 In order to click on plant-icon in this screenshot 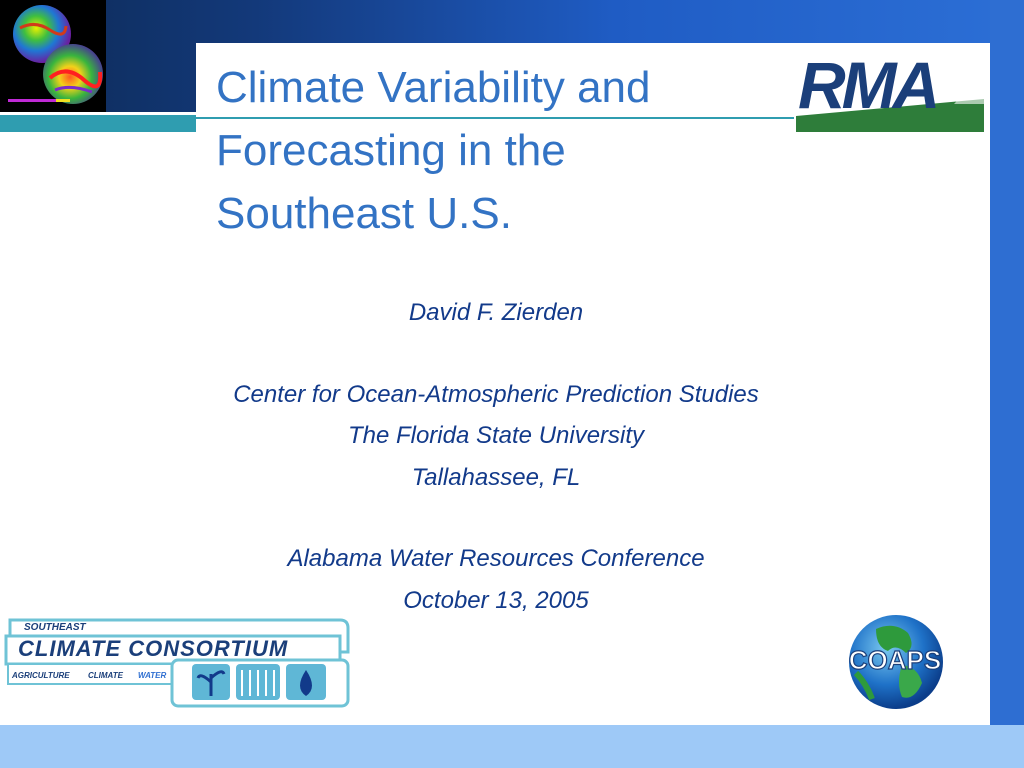, I will do `click(211, 683)`.